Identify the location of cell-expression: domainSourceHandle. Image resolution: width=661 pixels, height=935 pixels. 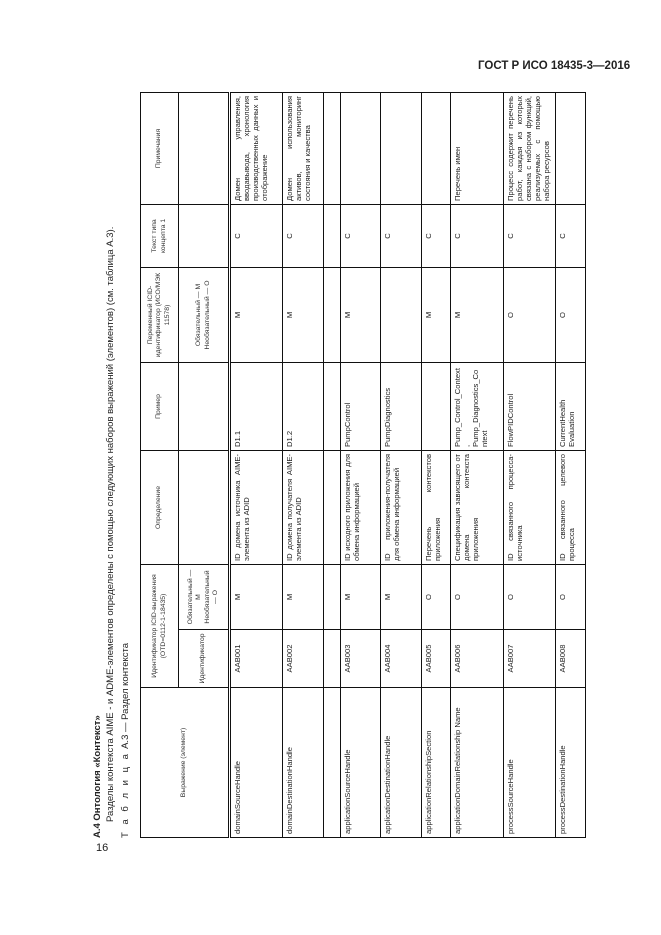
(256, 762).